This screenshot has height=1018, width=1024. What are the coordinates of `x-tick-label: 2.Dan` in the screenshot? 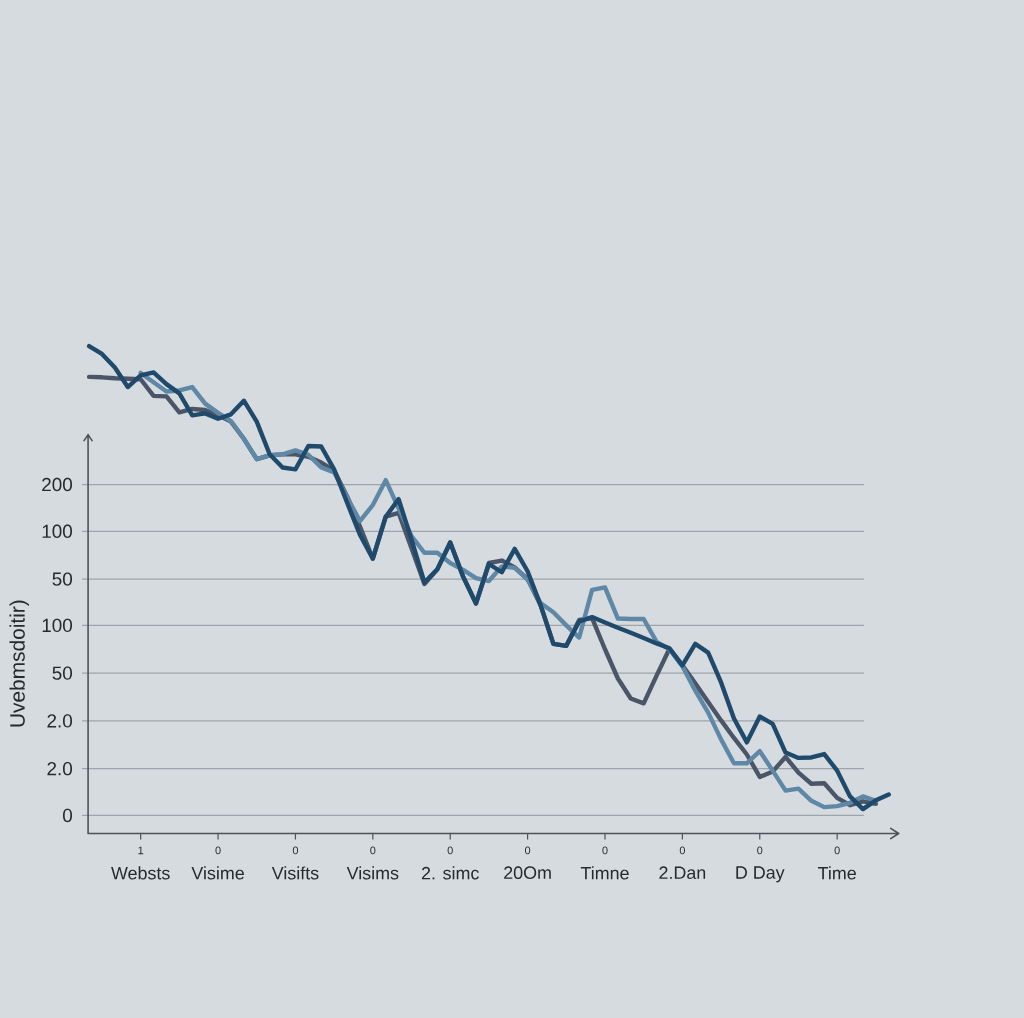 It's located at (682, 872).